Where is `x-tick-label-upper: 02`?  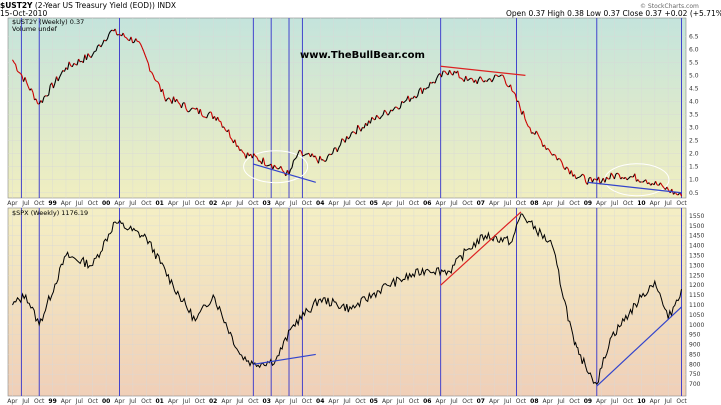 x-tick-label-upper: 02 is located at coordinates (213, 203).